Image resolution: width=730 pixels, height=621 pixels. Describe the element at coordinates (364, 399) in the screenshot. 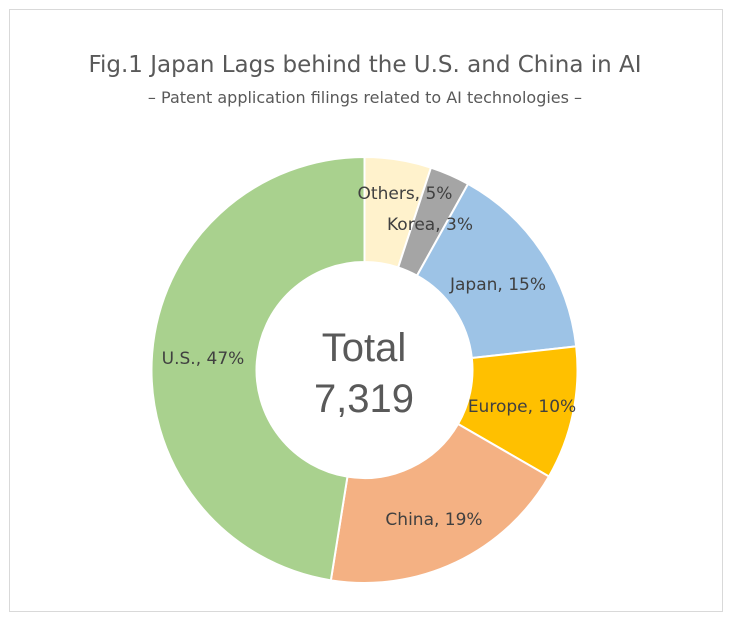

I see `center-label-value: 7,319` at that location.